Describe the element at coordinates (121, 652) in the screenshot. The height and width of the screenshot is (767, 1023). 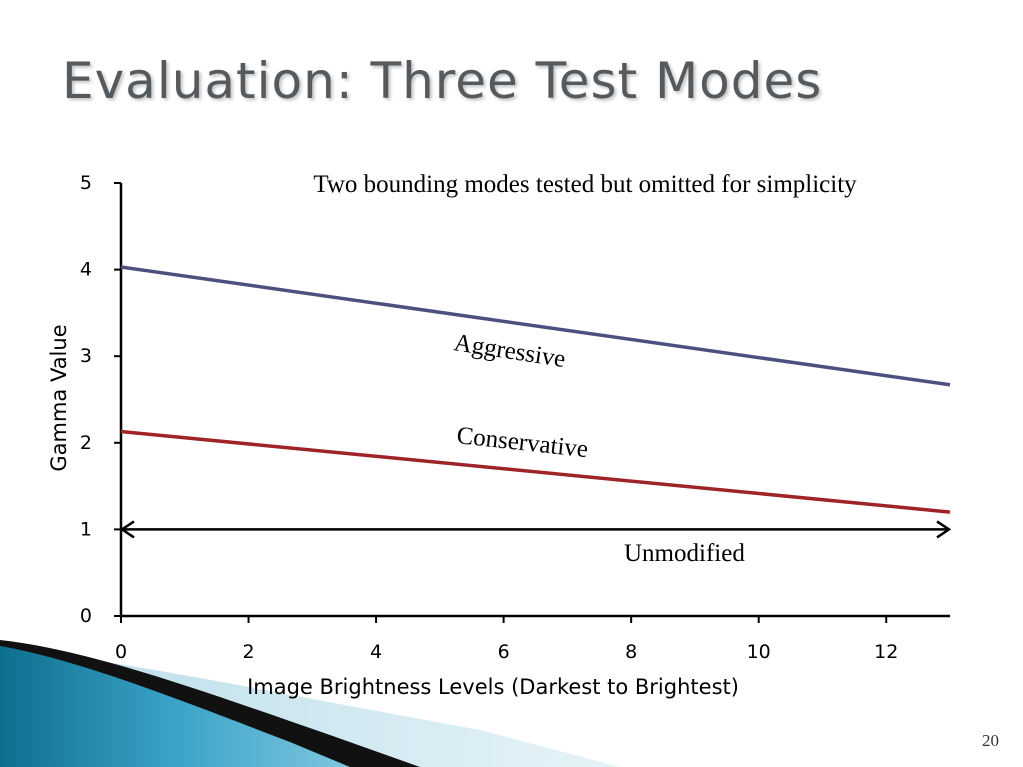
I see `x-tick-label: 0` at that location.